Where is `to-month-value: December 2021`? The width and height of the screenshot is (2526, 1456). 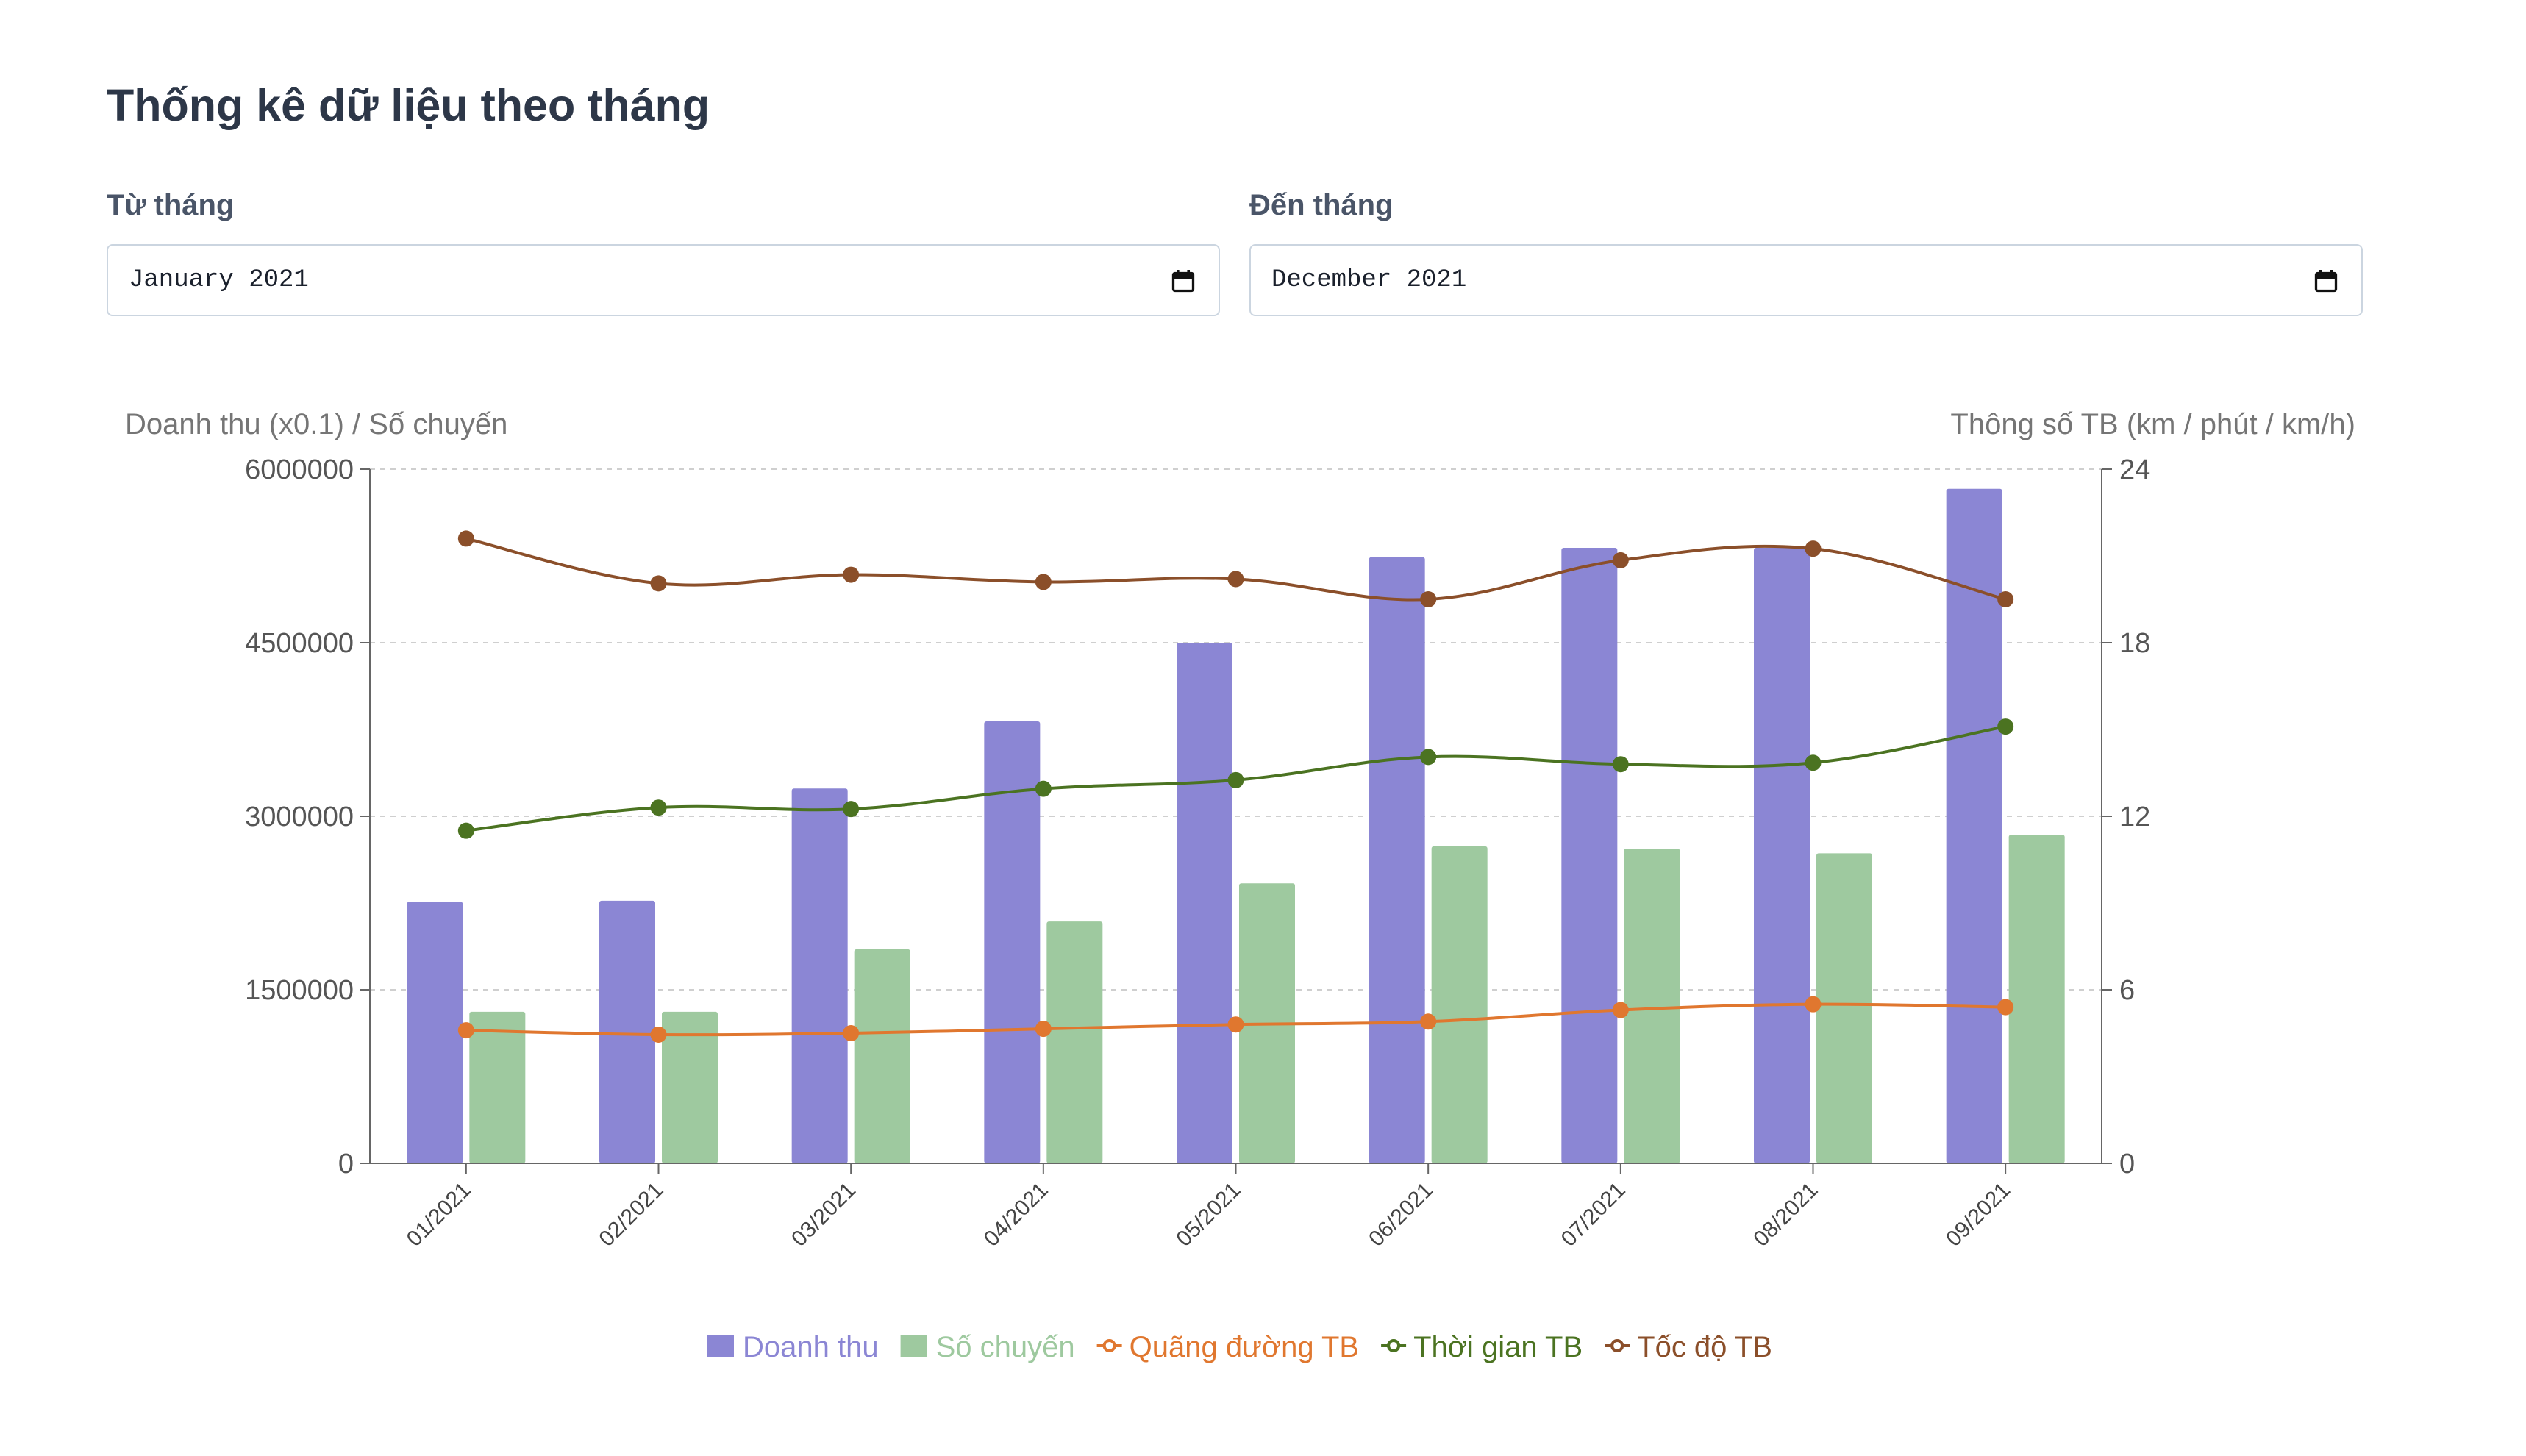
to-month-value: December 2021 is located at coordinates (1369, 280).